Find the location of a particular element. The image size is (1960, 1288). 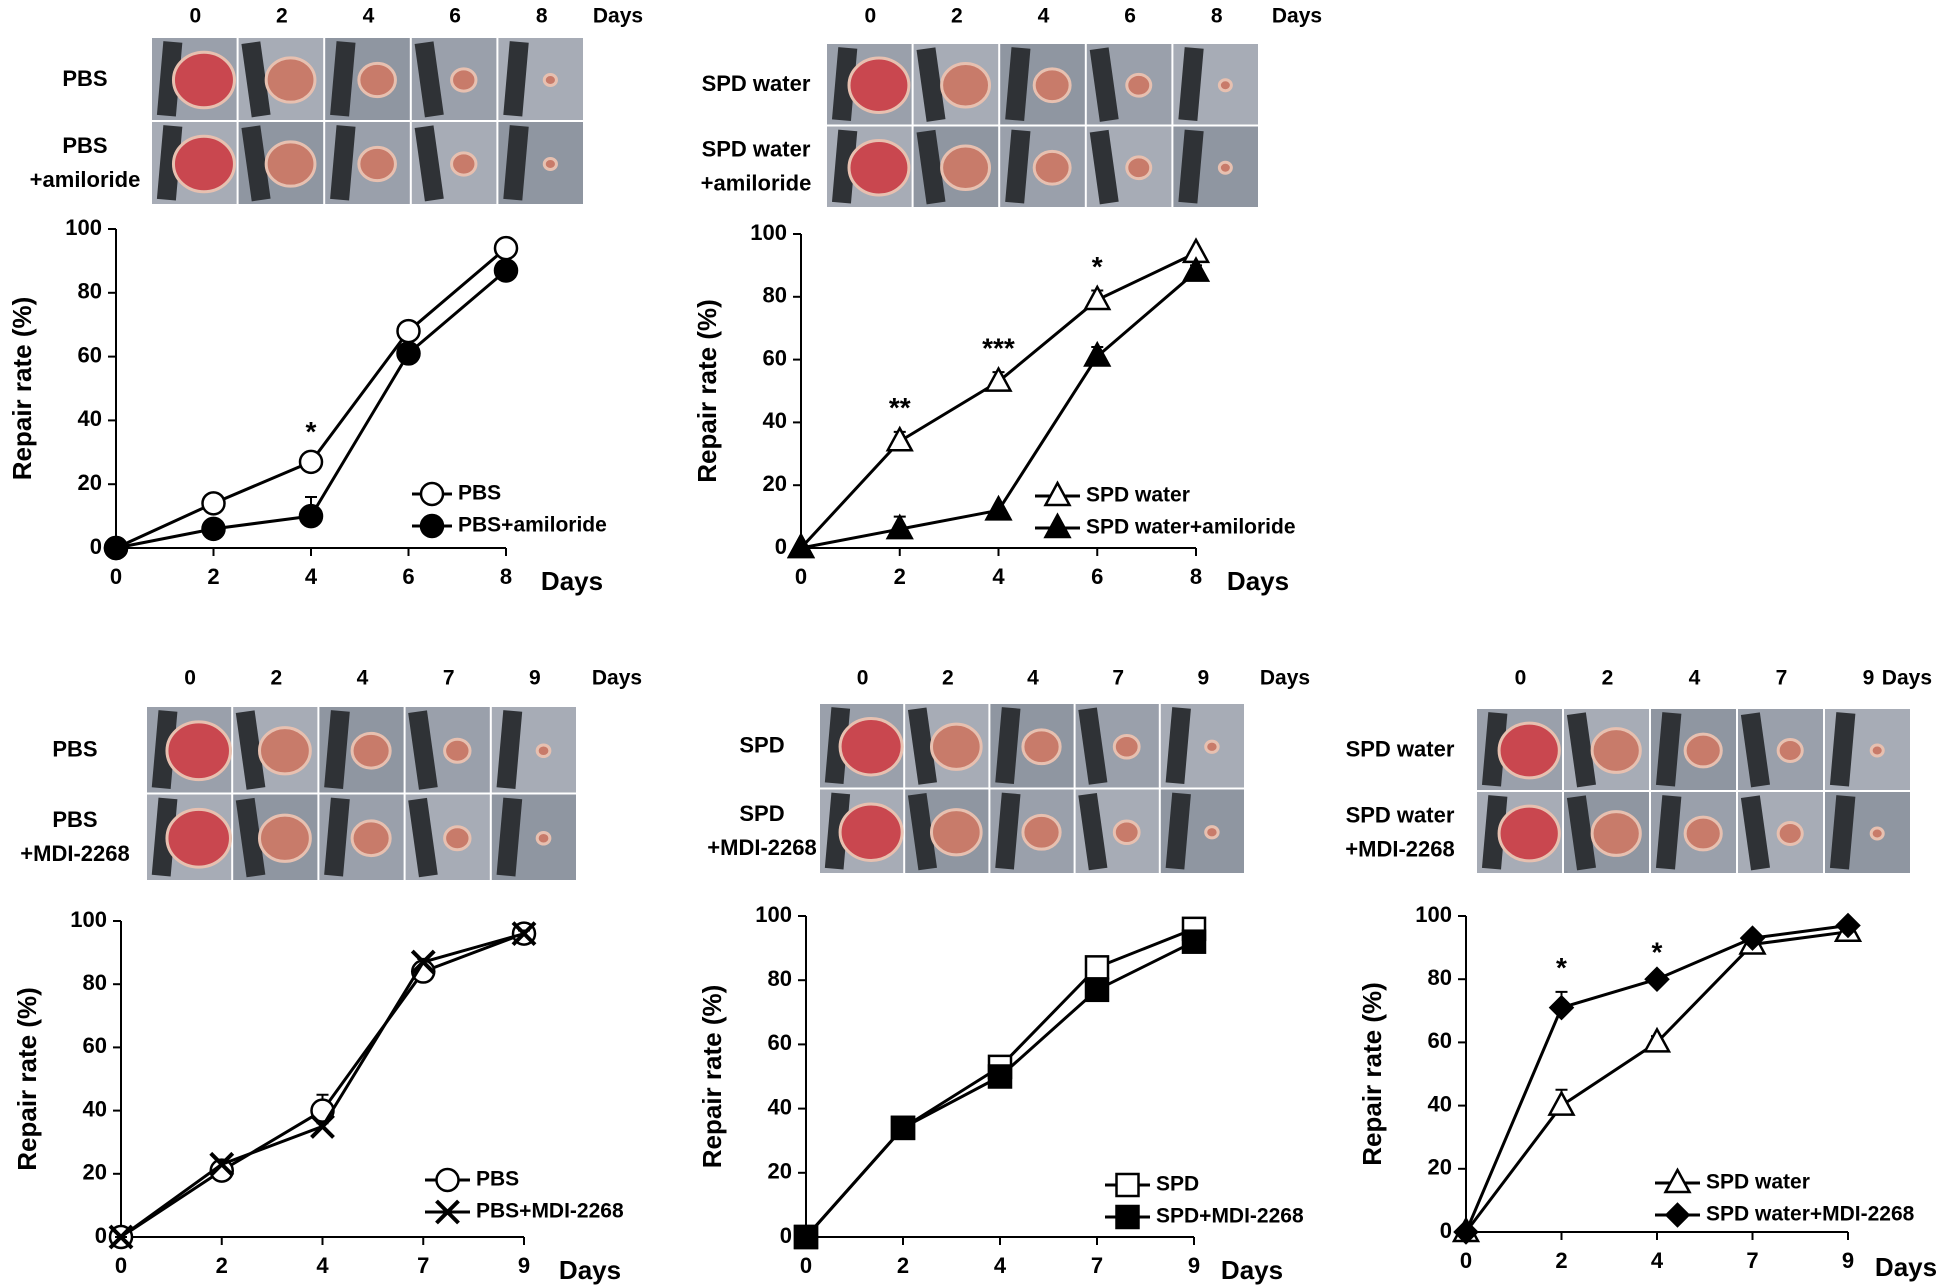

x-tick-label: 4 is located at coordinates (1657, 1260).